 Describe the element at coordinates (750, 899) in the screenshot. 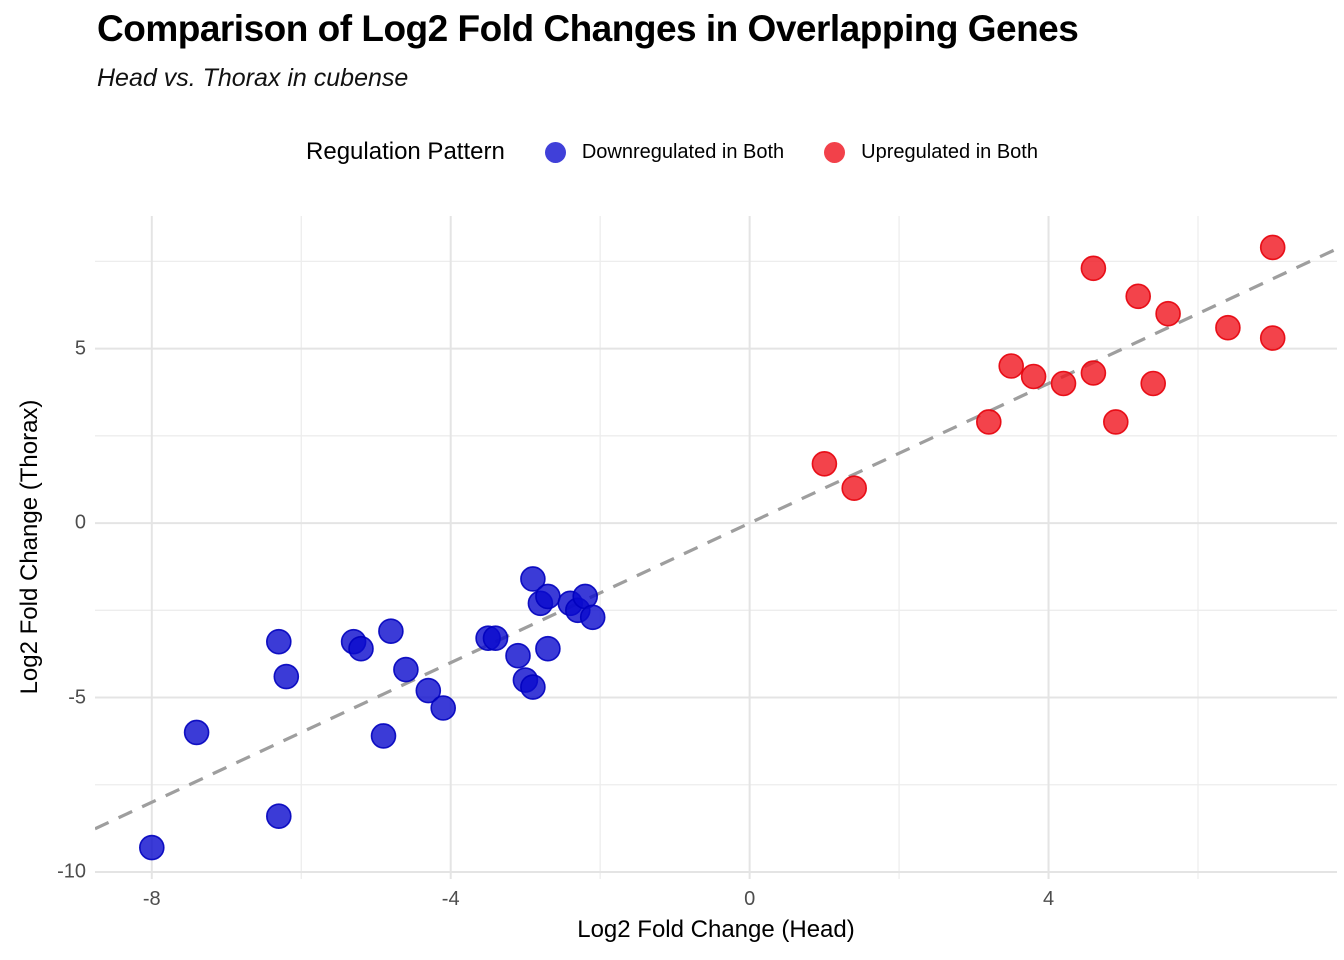

I see `x-tick-label: 0` at that location.